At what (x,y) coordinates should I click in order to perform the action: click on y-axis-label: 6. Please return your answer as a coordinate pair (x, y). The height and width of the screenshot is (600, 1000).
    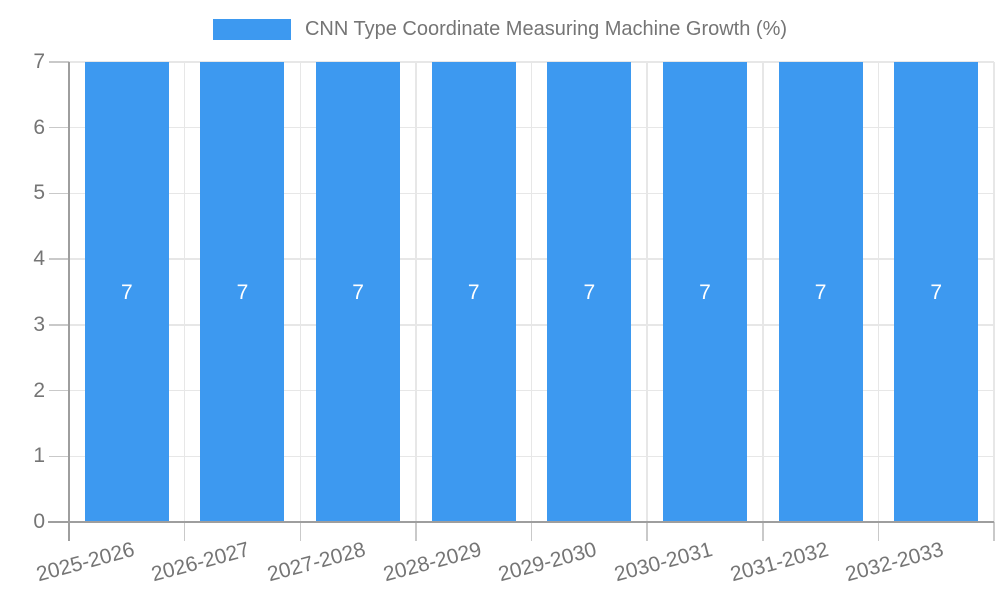
    Looking at the image, I should click on (39, 127).